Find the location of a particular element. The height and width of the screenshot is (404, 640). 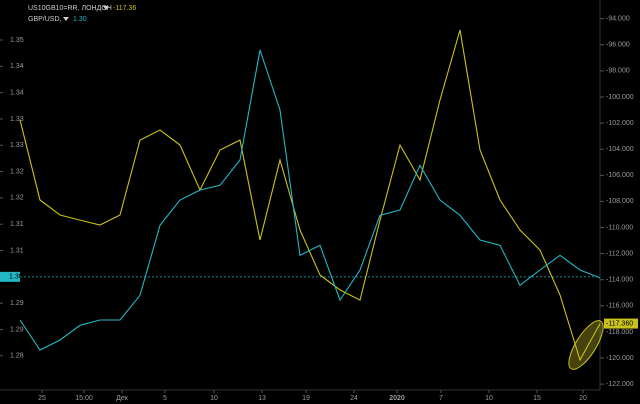

y2-tick-label: -94.000 is located at coordinates (618, 19).